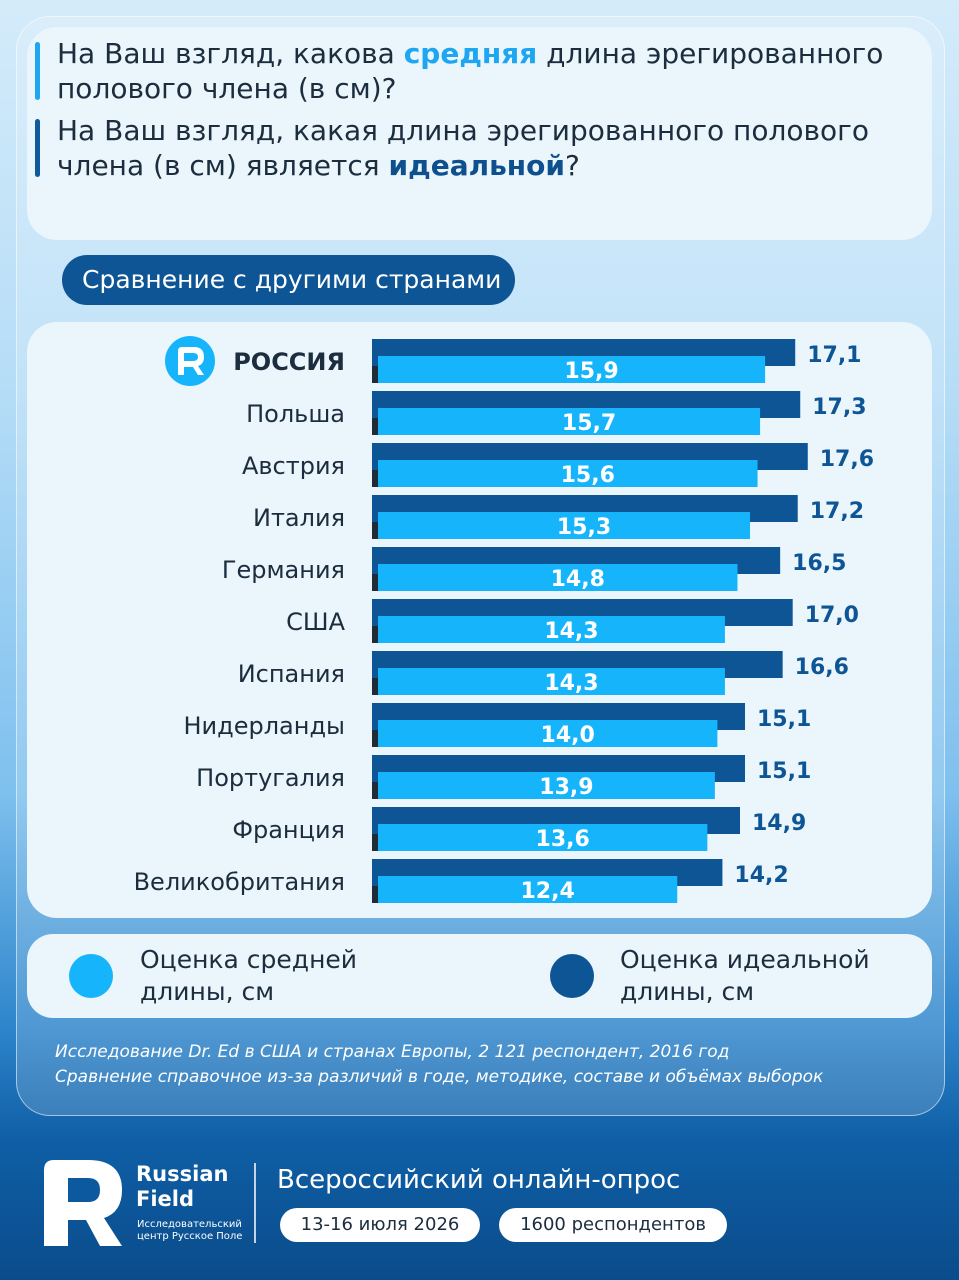  I want to click on survey-title: Всероссийский онлайн-опрос, so click(479, 1180).